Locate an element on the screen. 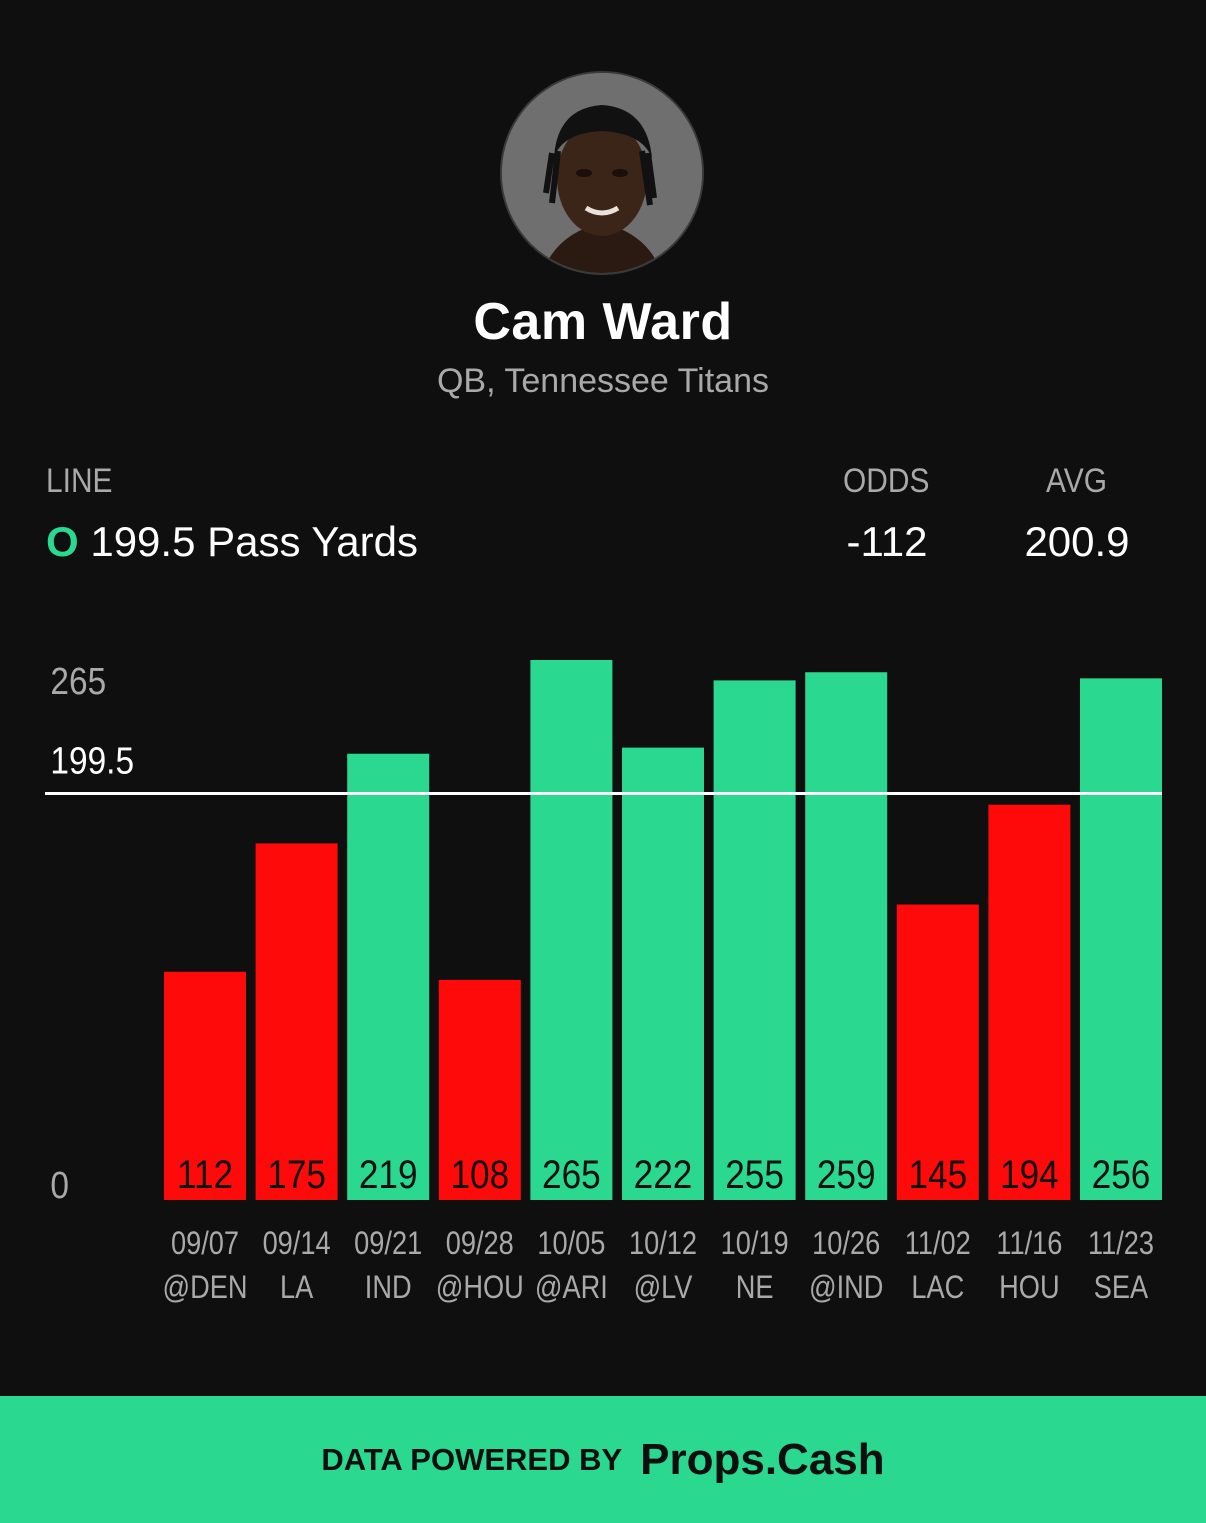 The image size is (1206, 1523). line-label: LINE is located at coordinates (79, 481).